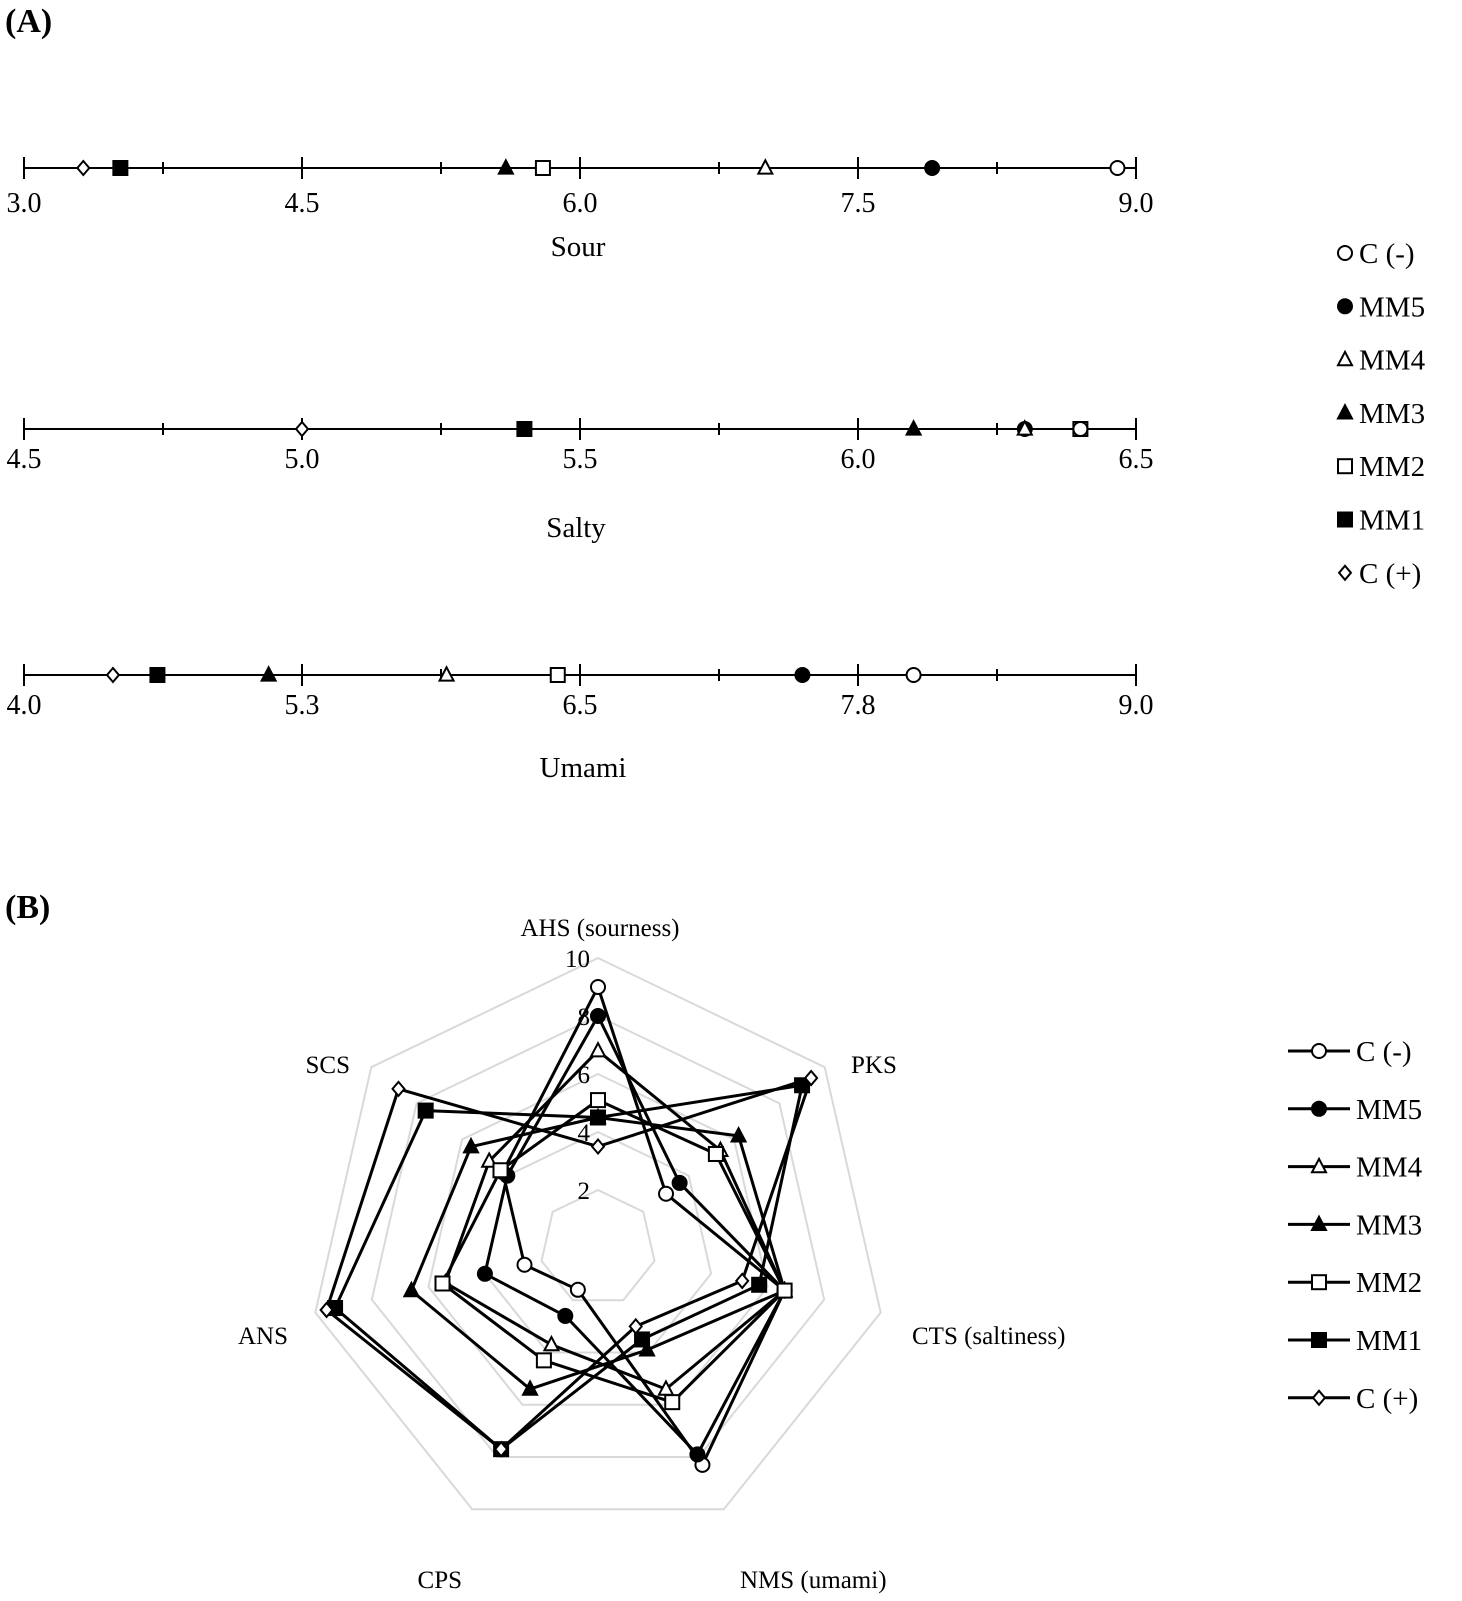 The height and width of the screenshot is (1601, 1462). Describe the element at coordinates (578, 247) in the screenshot. I see `axis-title: Sour` at that location.